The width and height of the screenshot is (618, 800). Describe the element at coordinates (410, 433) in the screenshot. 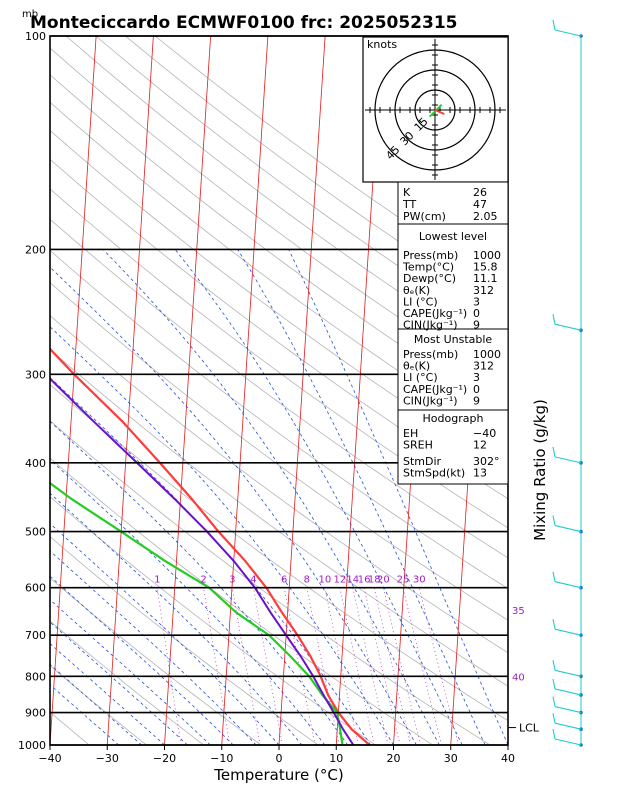

I see `panel-row-label: EH` at that location.